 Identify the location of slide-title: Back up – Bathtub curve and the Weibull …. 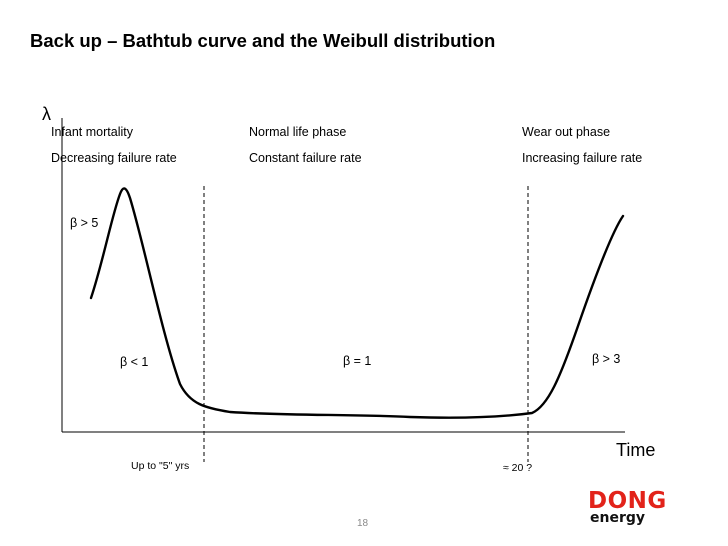
(263, 40).